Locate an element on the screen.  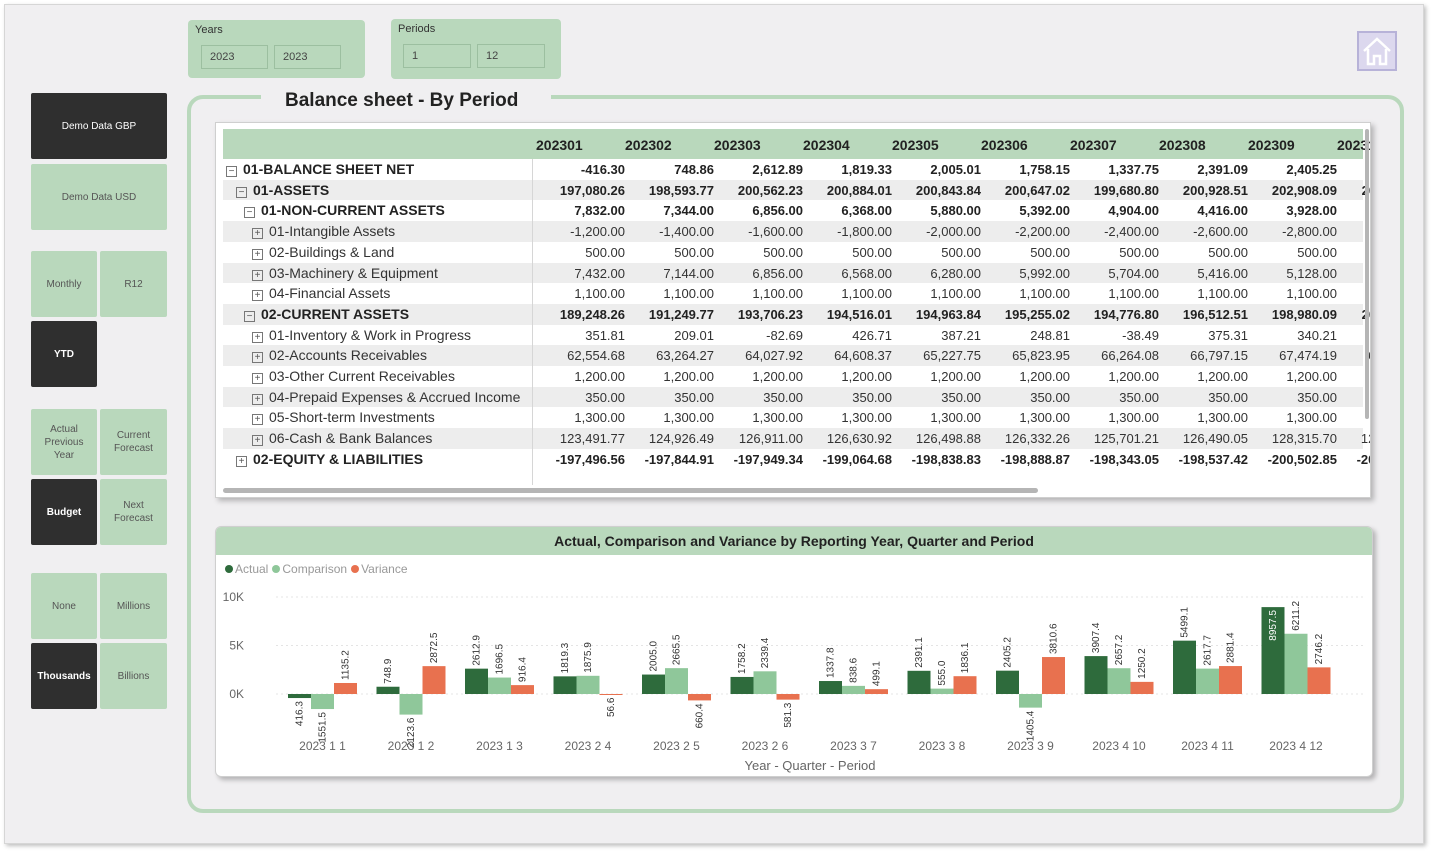
table-cell: 1,300.00 is located at coordinates (955, 418).